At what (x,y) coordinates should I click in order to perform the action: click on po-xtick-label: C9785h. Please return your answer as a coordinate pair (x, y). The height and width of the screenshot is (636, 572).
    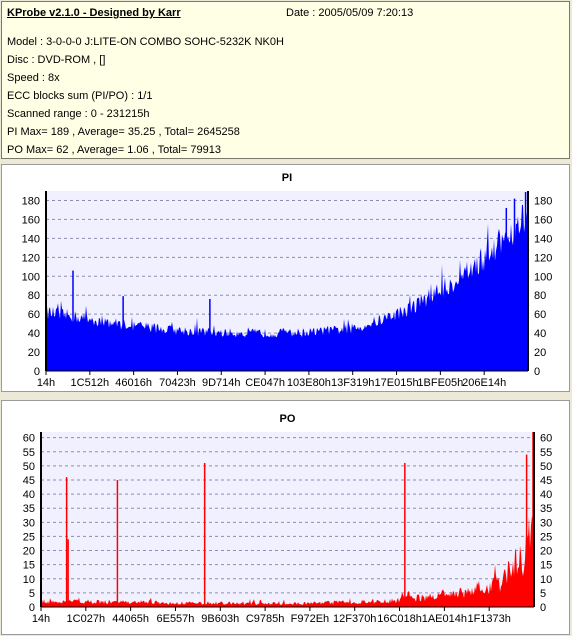
    Looking at the image, I should click on (265, 619).